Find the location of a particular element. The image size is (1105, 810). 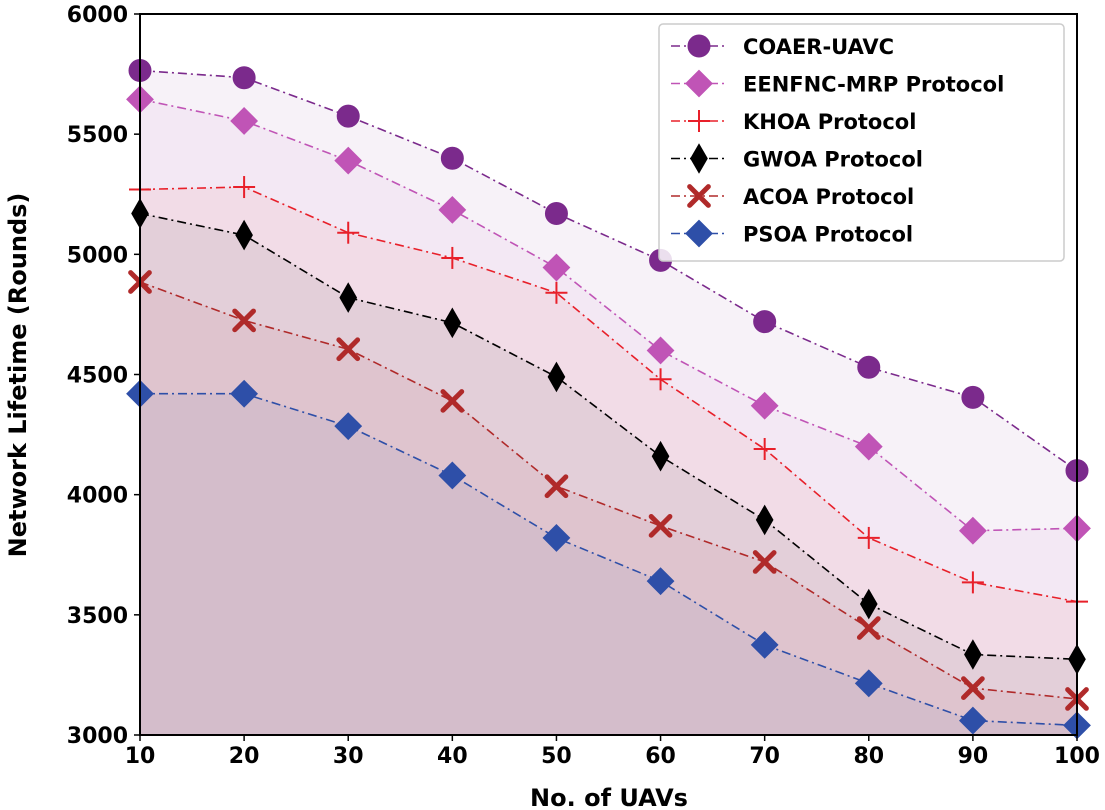

x-tick-label: 100 is located at coordinates (1077, 756).